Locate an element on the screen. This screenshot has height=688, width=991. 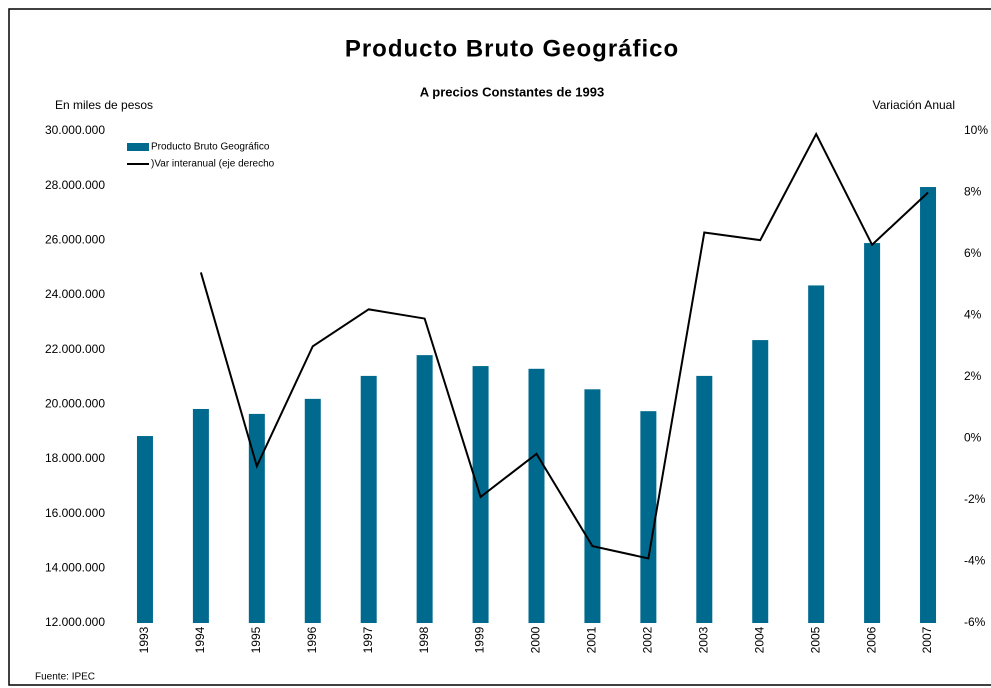
x-tick-label: 2006 is located at coordinates (871, 639).